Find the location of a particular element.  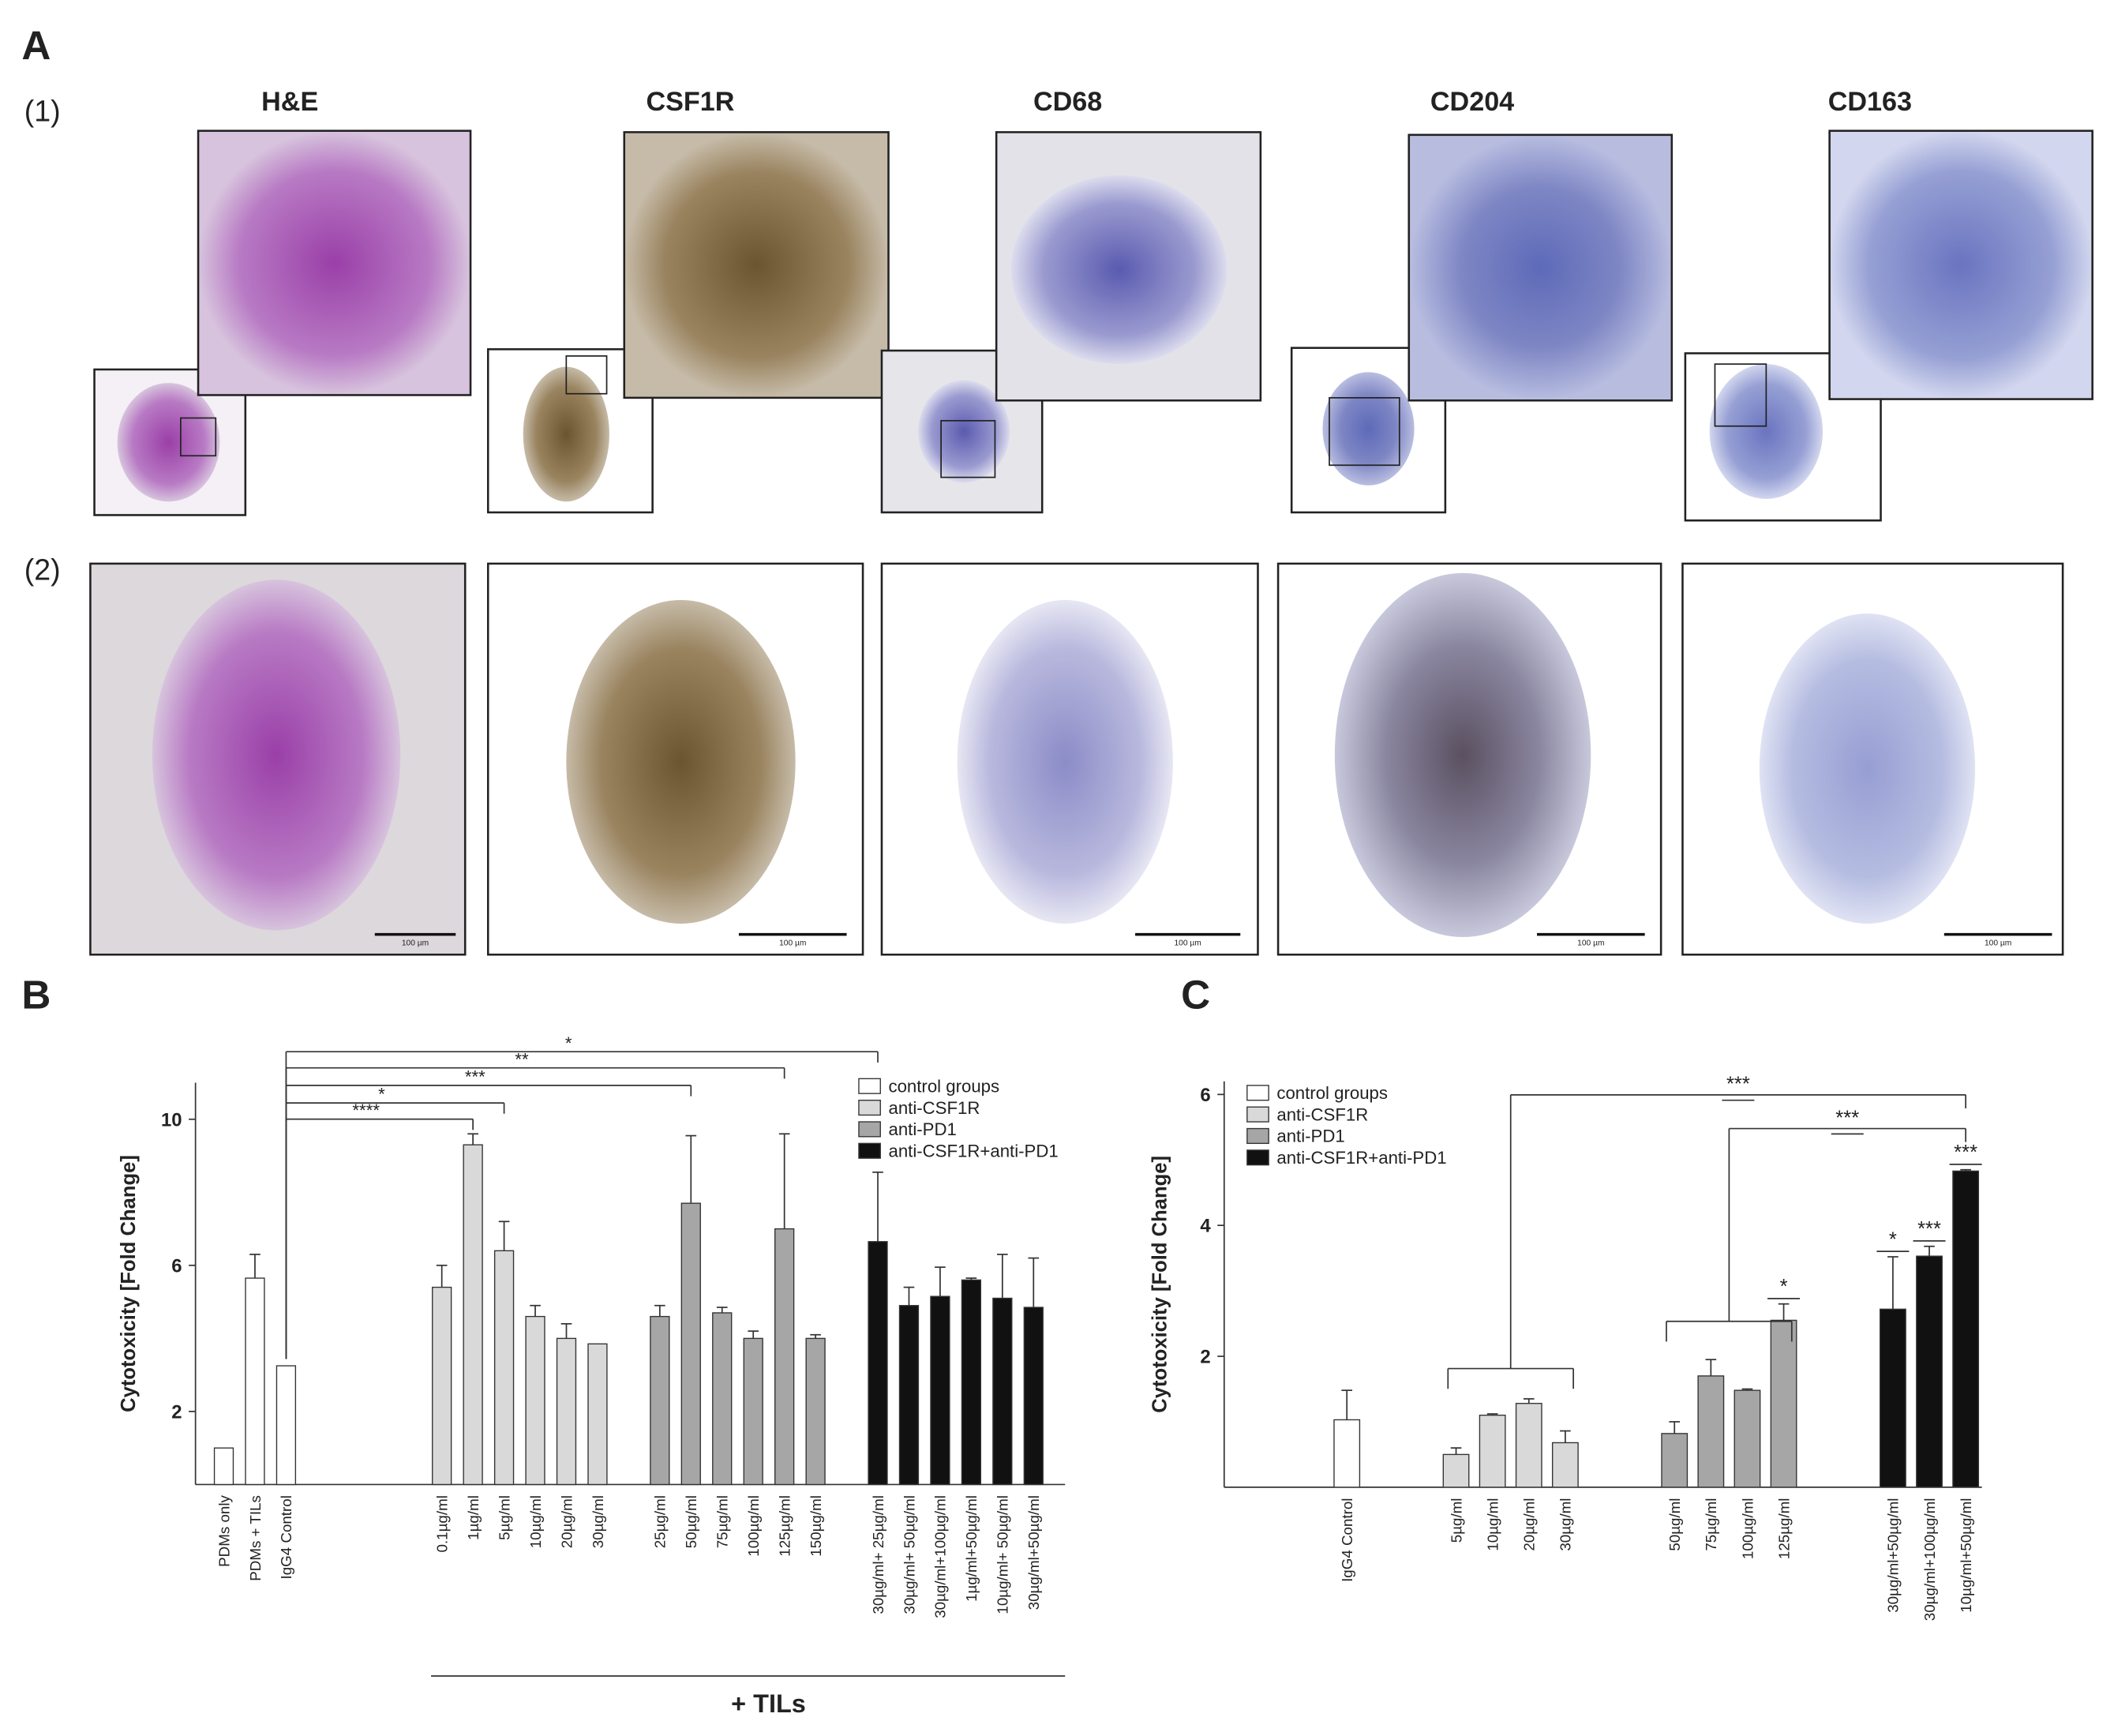

stain-label: H&E is located at coordinates (289, 102).